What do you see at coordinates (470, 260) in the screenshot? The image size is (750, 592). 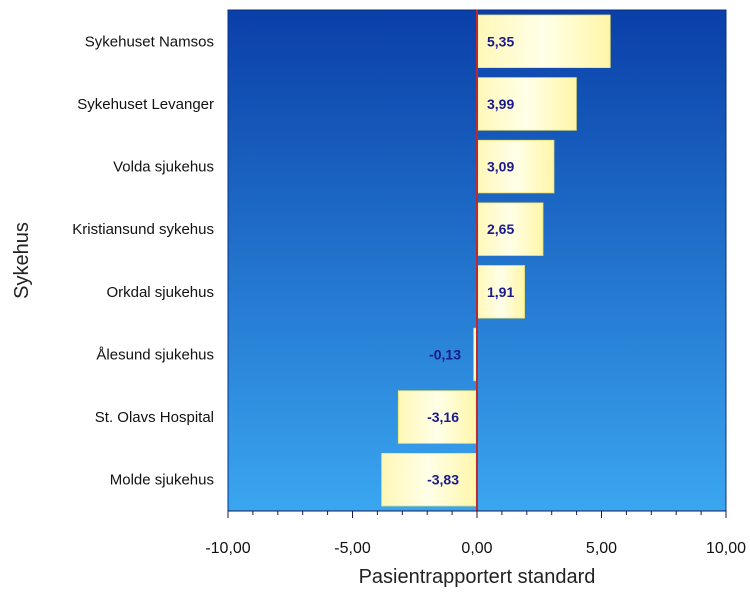 I see `data-labels: 5,35 3,99 3,09 2,65 1,91 -0,13 -3,16 -3,83` at bounding box center [470, 260].